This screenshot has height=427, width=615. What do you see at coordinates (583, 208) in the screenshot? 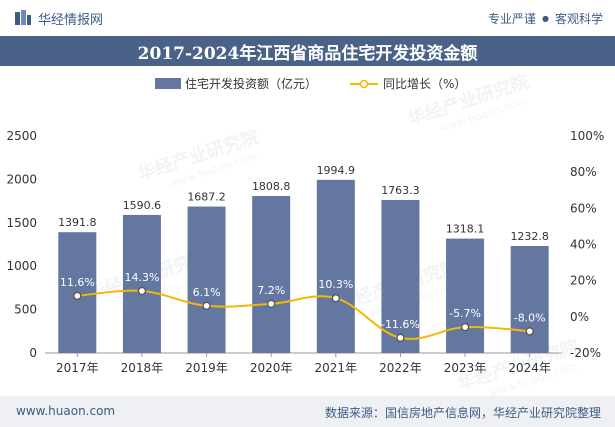
I see `y-right-tick-label: 60%` at bounding box center [583, 208].